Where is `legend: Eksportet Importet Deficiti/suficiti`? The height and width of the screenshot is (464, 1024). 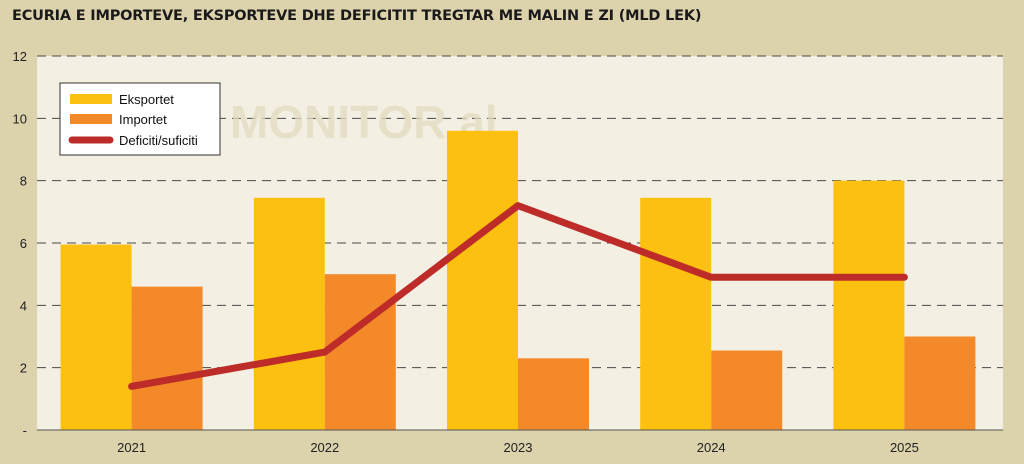
legend: Eksportet Importet Deficiti/suficiti is located at coordinates (140, 119).